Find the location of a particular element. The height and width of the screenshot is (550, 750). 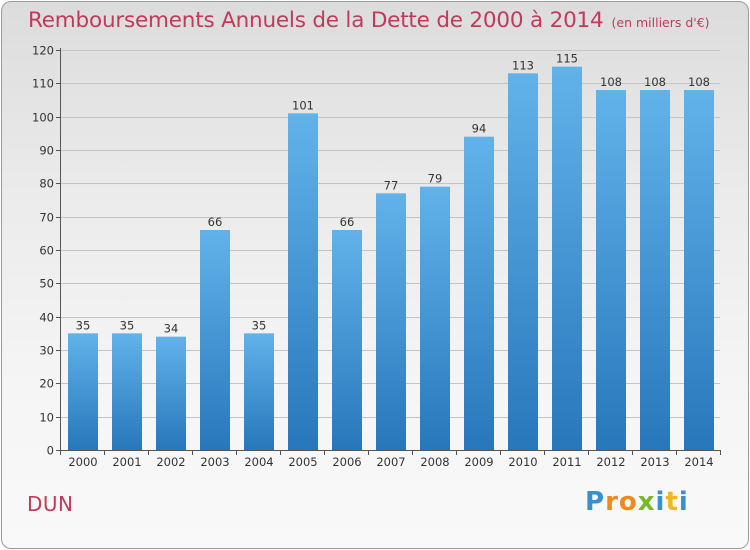

y-tick-label: 20 is located at coordinates (46, 384).